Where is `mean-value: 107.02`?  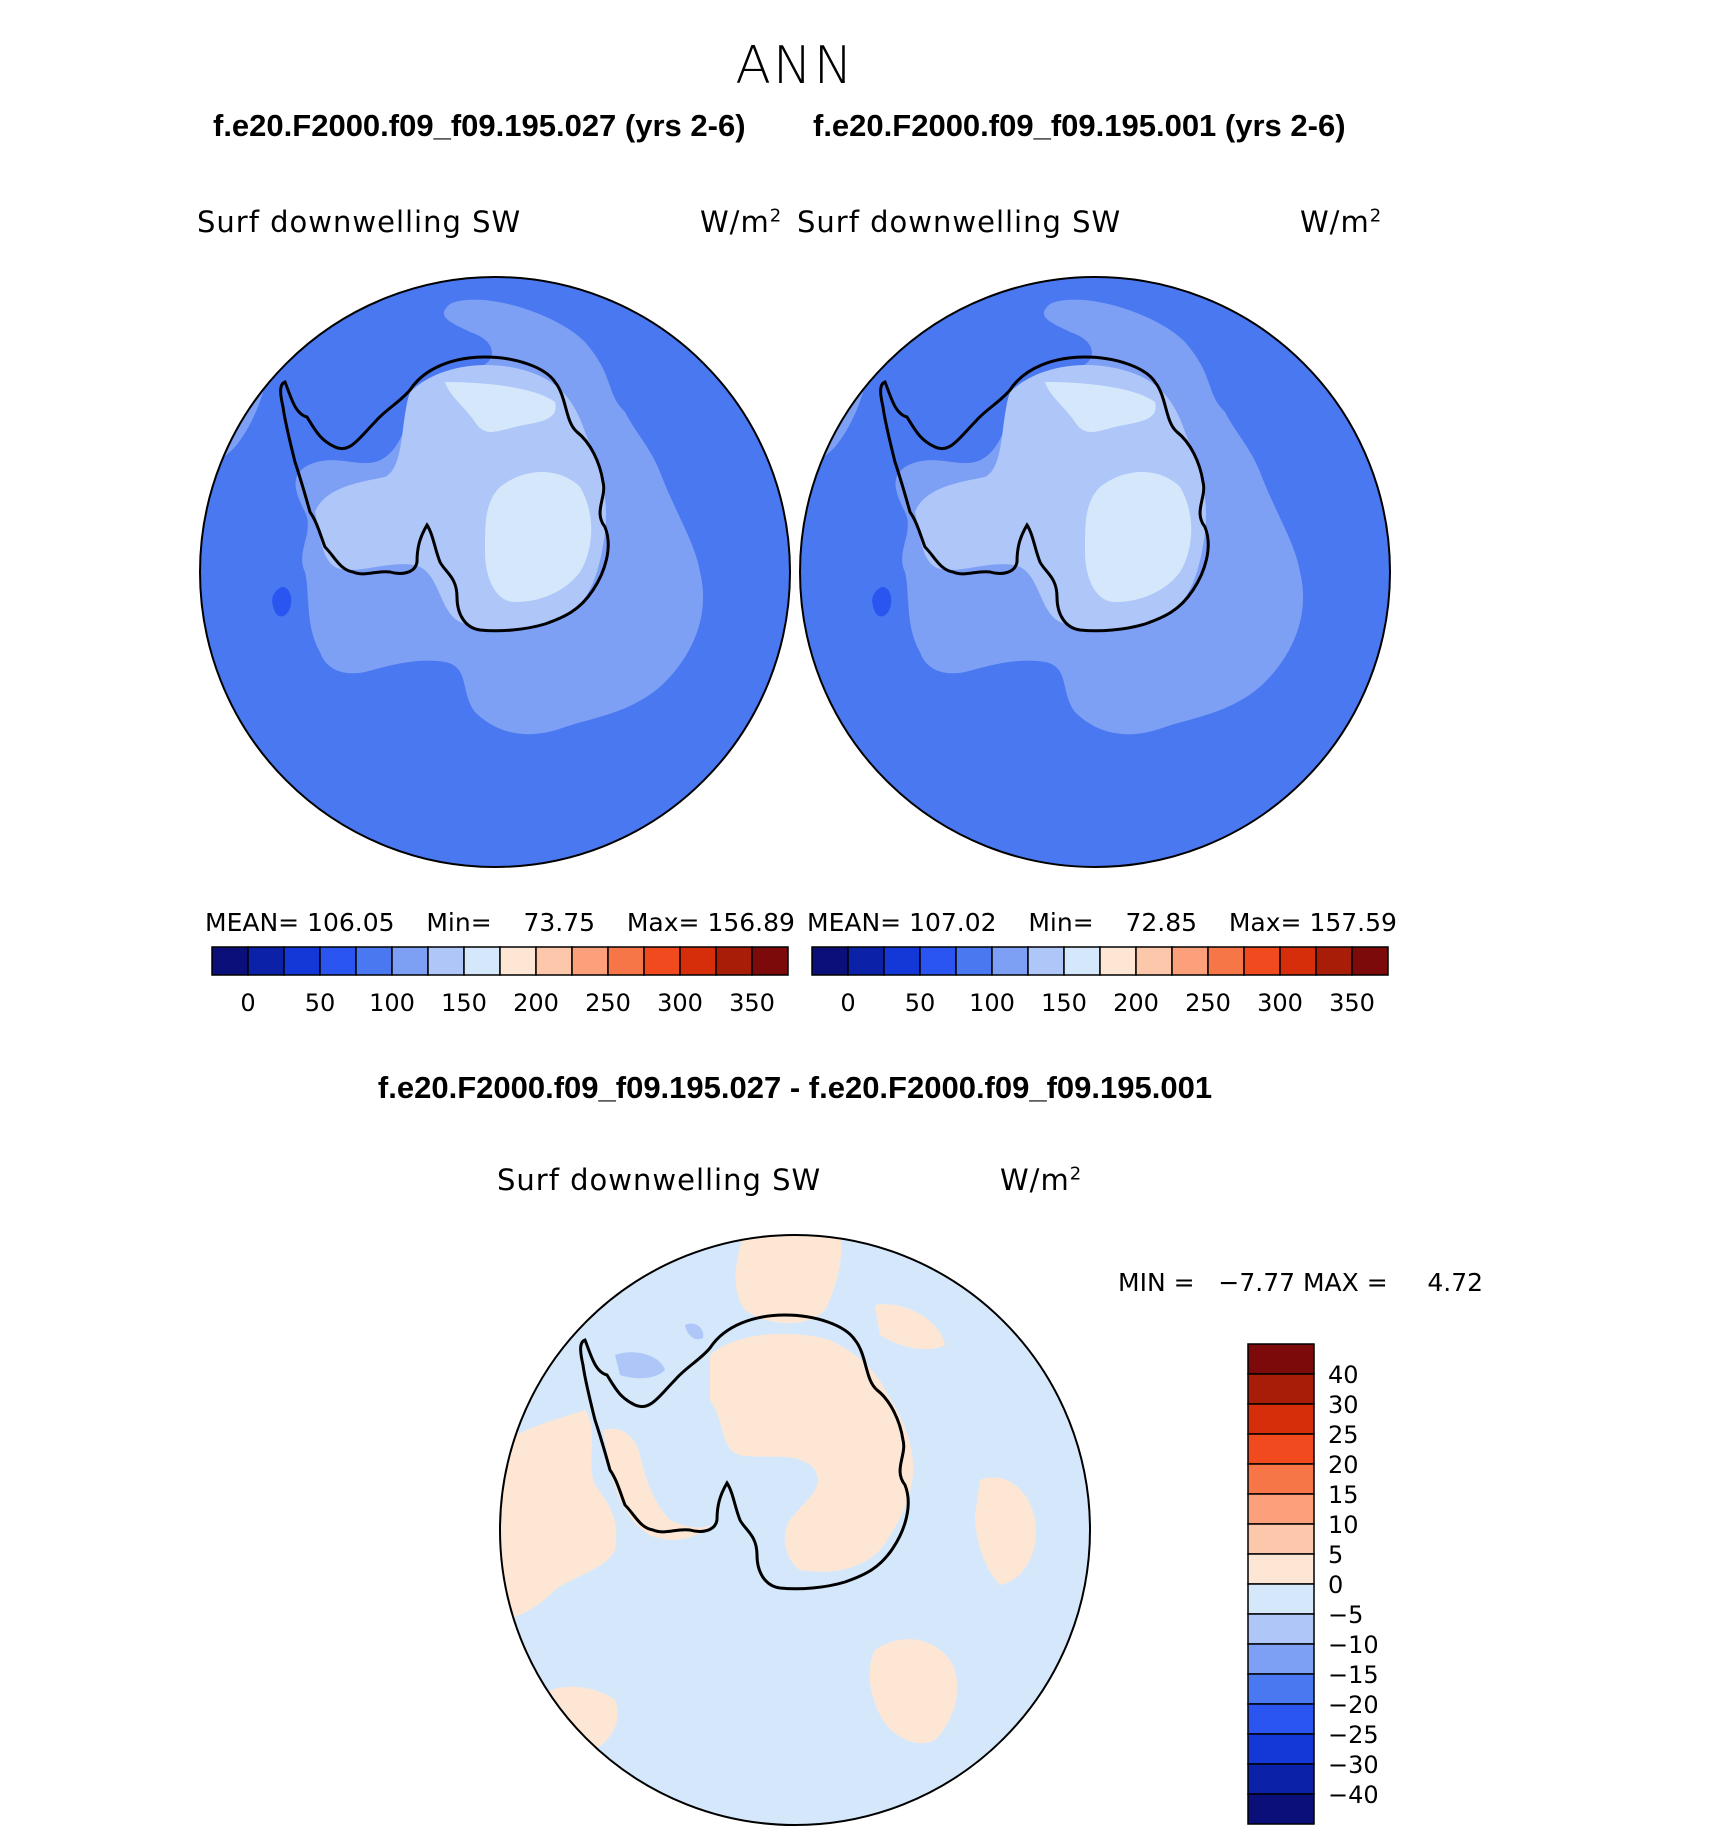
mean-value: 107.02 is located at coordinates (953, 922).